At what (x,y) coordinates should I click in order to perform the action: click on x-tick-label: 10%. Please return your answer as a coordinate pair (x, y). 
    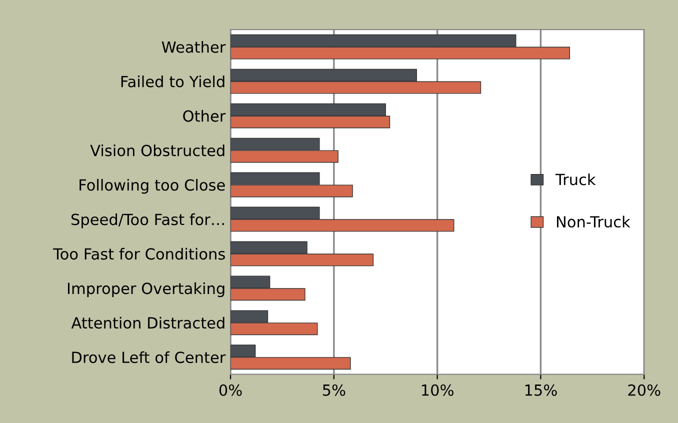
    Looking at the image, I should click on (438, 390).